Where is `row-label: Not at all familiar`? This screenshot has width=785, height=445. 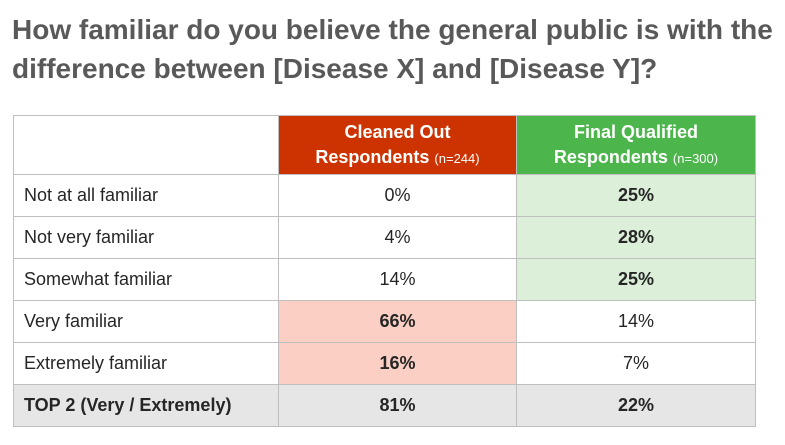
row-label: Not at all familiar is located at coordinates (146, 195).